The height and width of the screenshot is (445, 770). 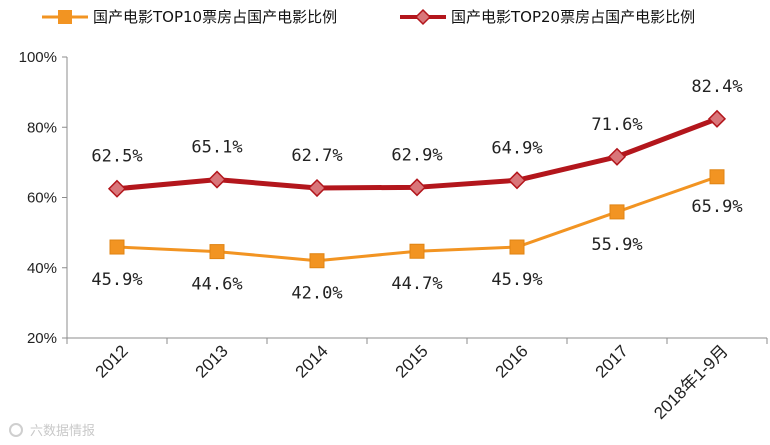 I want to click on top20-data-label: 62.7%, so click(x=316, y=156).